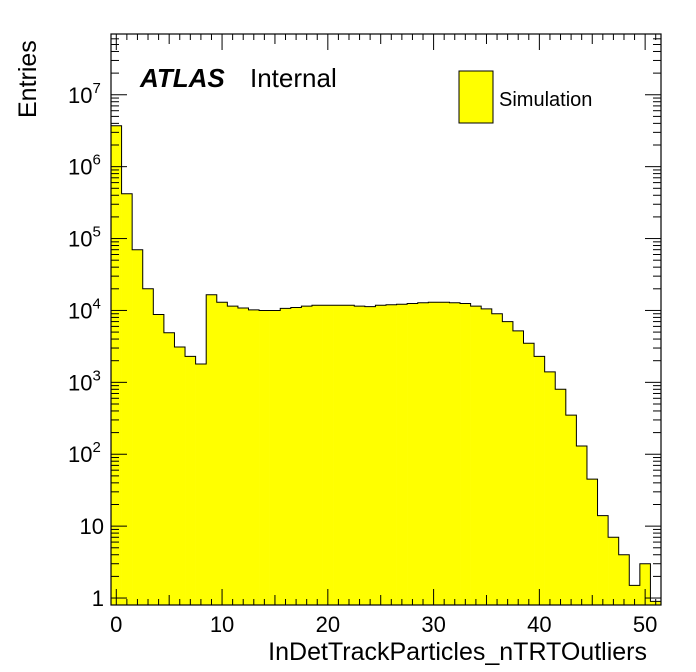 The width and height of the screenshot is (696, 672). What do you see at coordinates (476, 97) in the screenshot?
I see `legend-swatch` at bounding box center [476, 97].